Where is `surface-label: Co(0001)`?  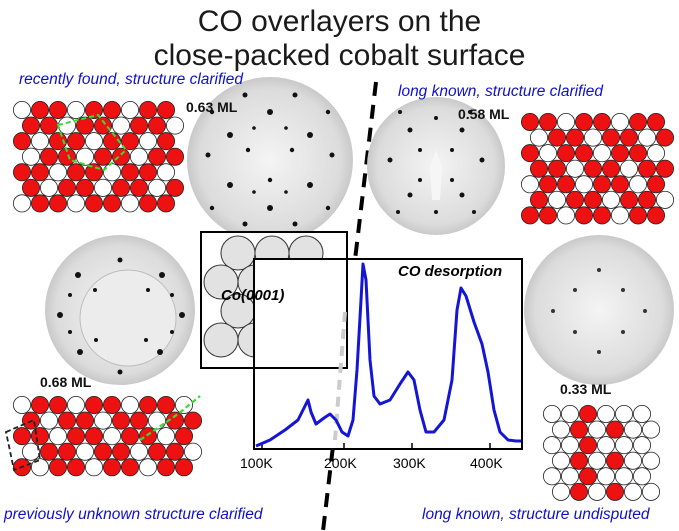
surface-label: Co(0001) is located at coordinates (253, 295).